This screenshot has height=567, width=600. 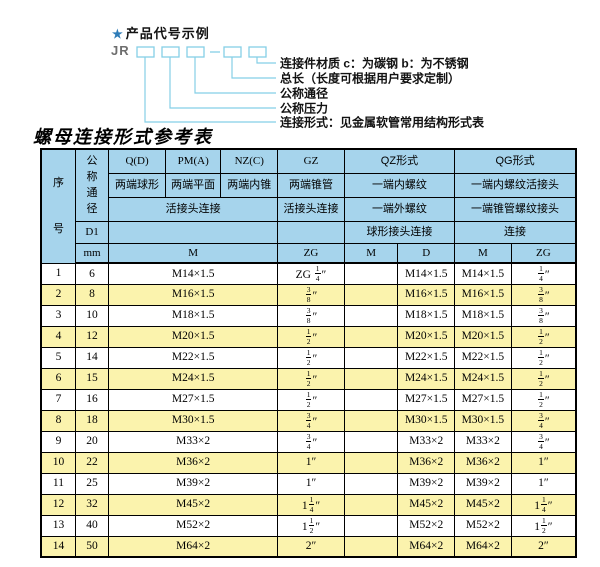 What do you see at coordinates (483, 273) in the screenshot?
I see `cell-qg-m: M14×1.5` at bounding box center [483, 273].